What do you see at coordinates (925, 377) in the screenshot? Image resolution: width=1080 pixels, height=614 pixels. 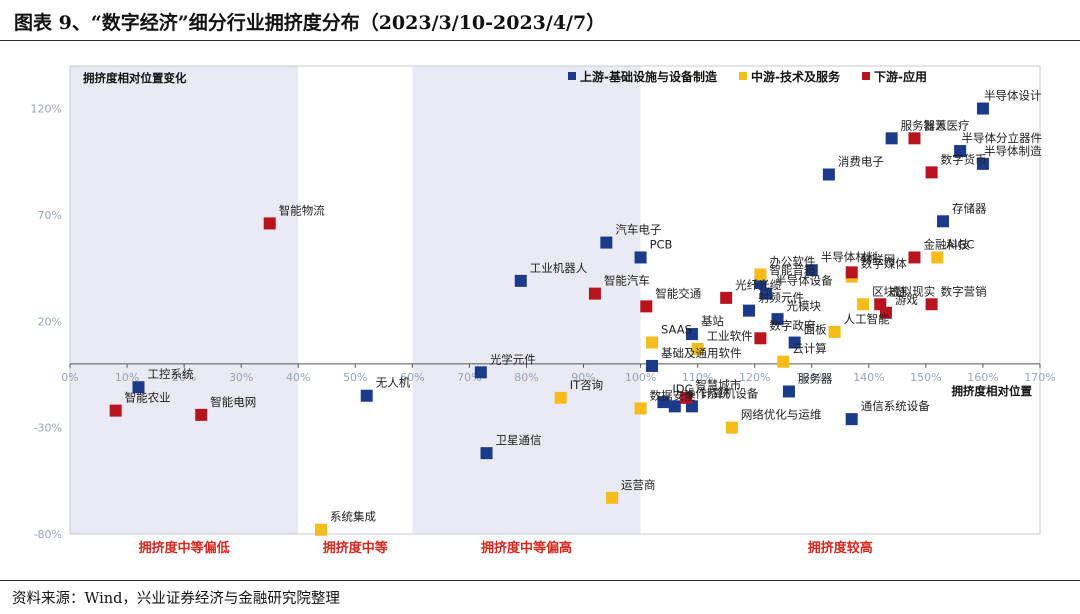 I see `x-tick-label: 150%` at bounding box center [925, 377].